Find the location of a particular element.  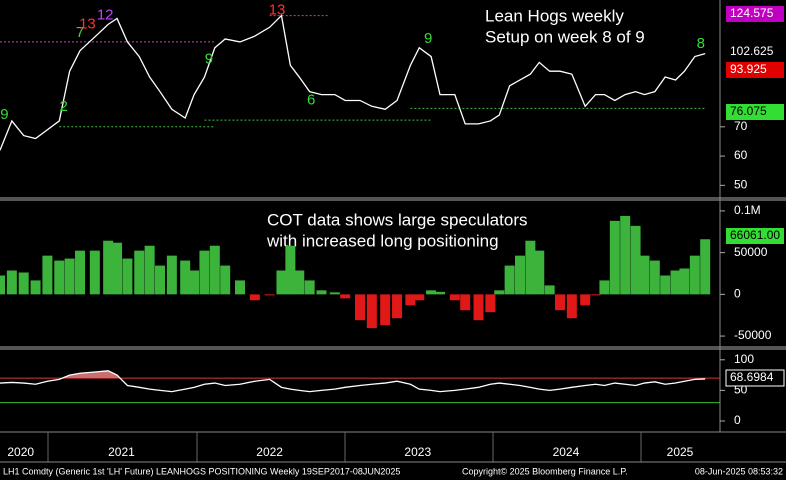

footer-right: 08-Jun-2025 08:53:32 is located at coordinates (739, 471).